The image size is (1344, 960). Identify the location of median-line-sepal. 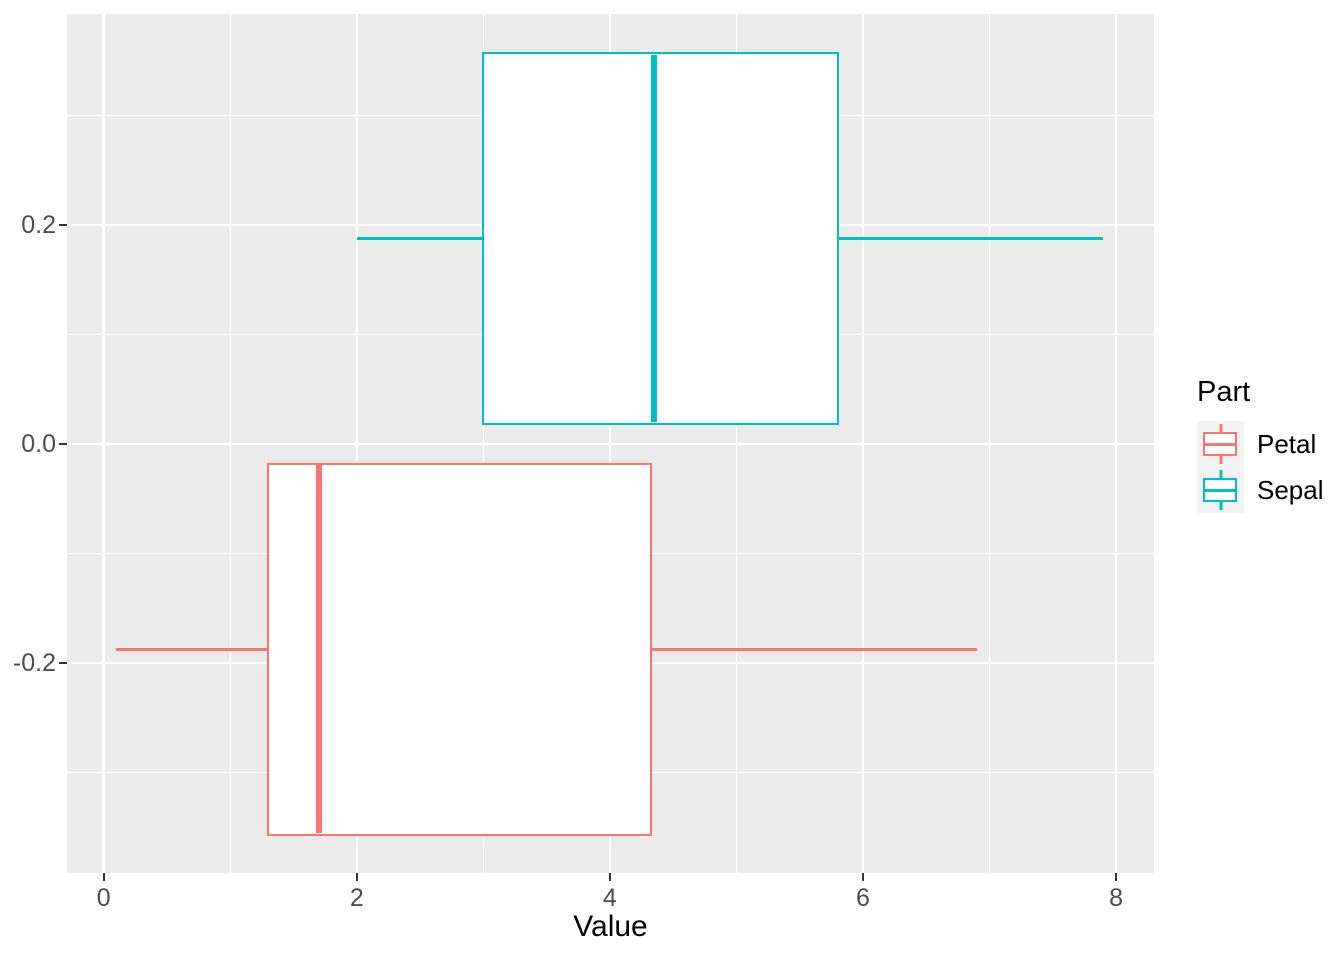
(654, 238).